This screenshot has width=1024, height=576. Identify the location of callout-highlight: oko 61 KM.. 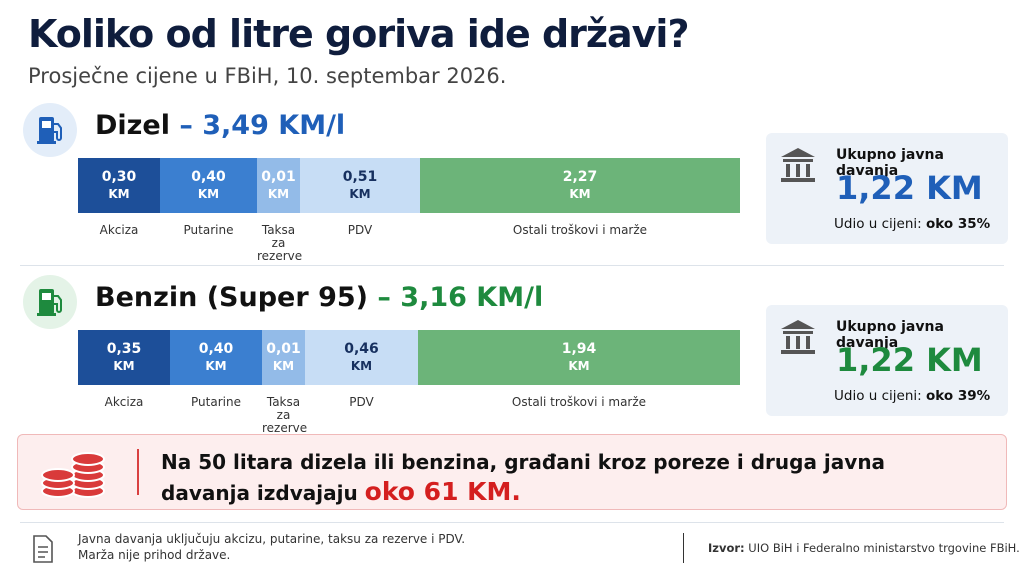
(442, 491).